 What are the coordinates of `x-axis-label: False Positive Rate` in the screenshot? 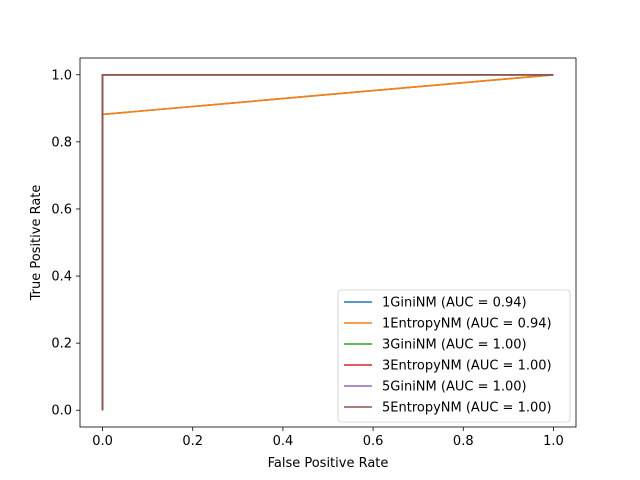 It's located at (328, 463).